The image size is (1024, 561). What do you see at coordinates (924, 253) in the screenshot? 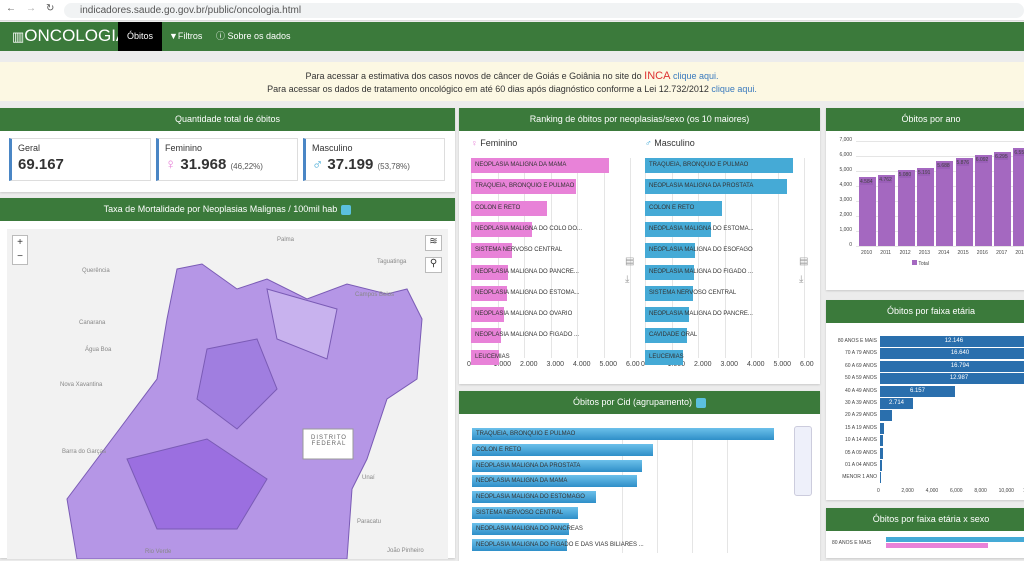
I see `tick-label: 2013` at bounding box center [924, 253].